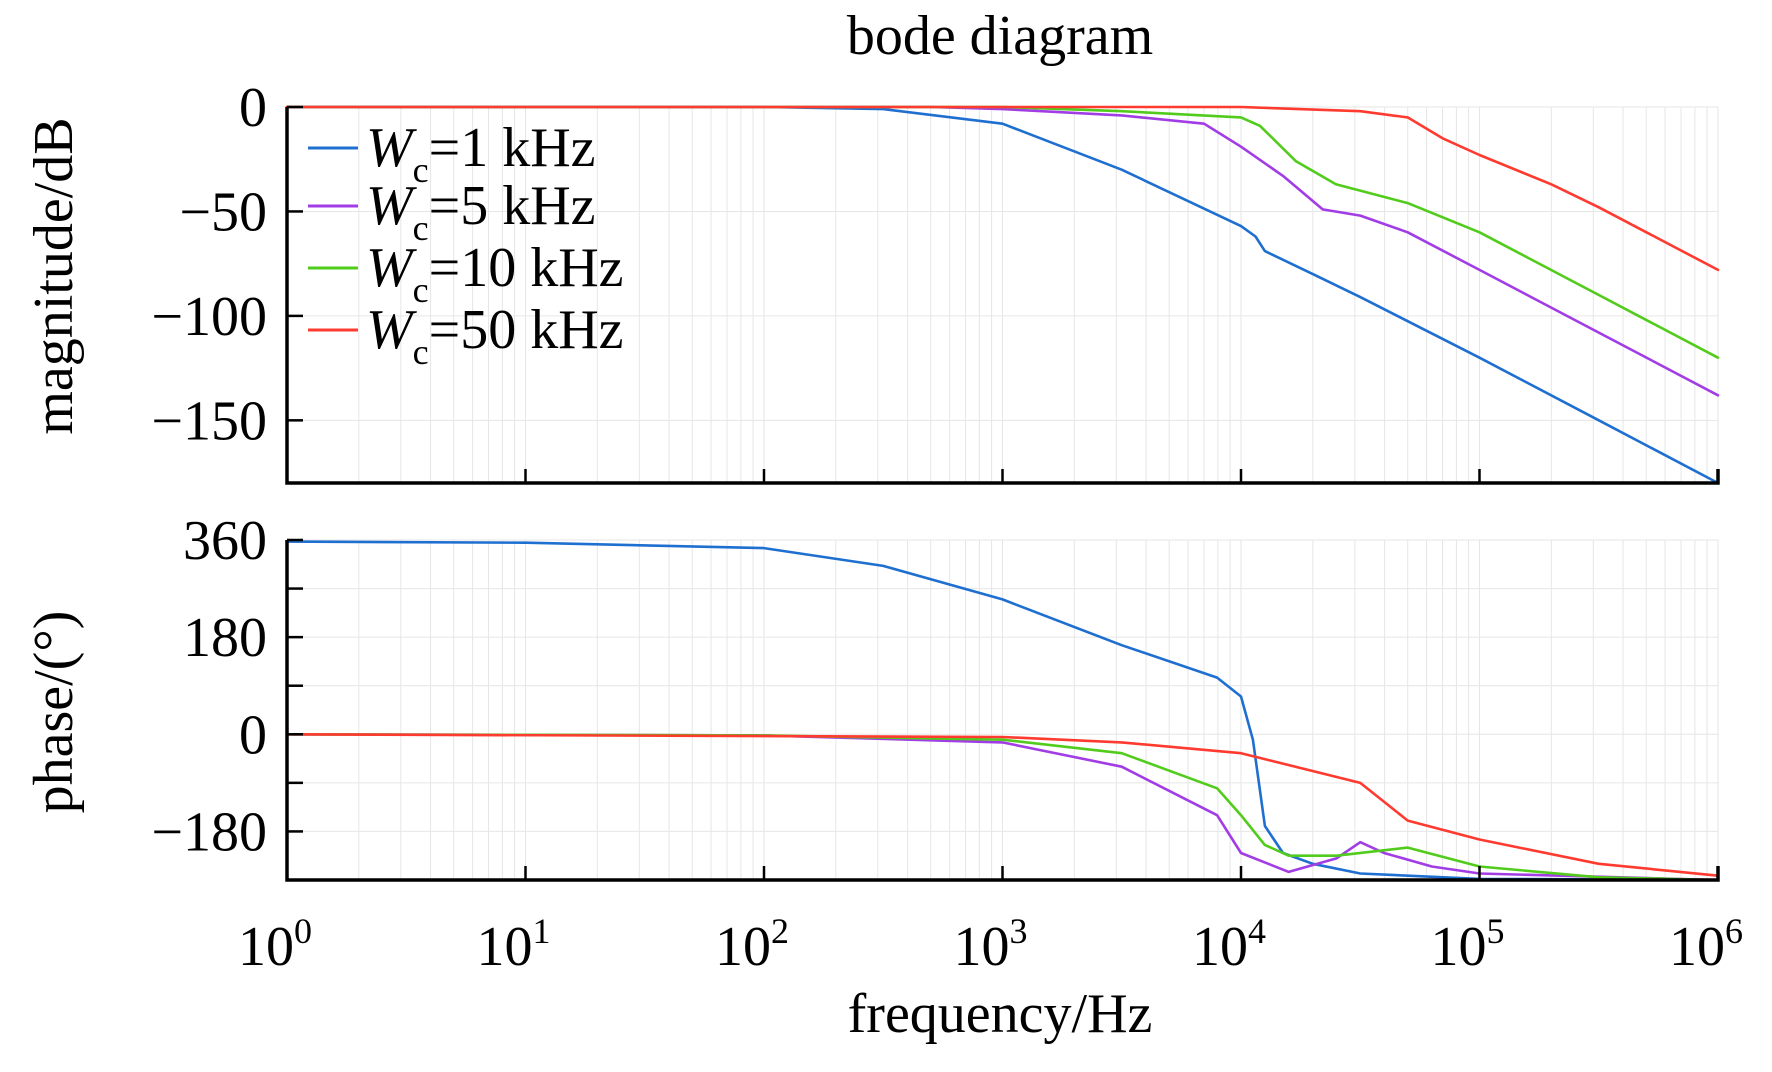 The height and width of the screenshot is (1072, 1772). I want to click on legend-label: =1 kHz, so click(512, 148).